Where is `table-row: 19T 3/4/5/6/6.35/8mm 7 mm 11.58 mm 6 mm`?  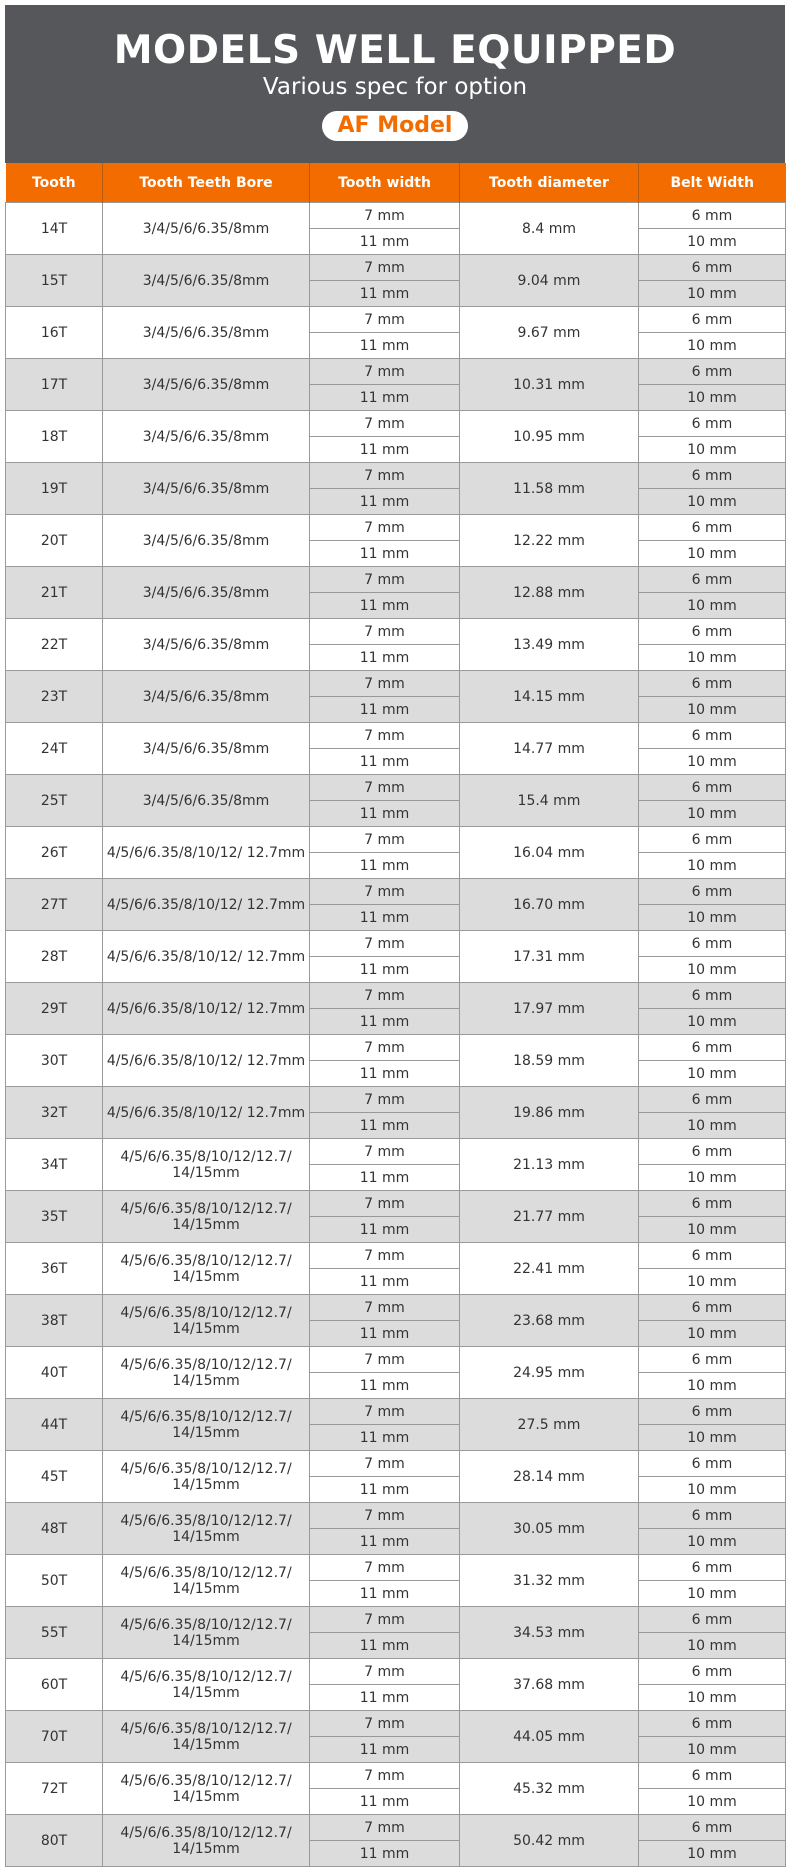
table-row: 19T 3/4/5/6/6.35/8mm 7 mm 11.58 mm 6 mm is located at coordinates (395, 488).